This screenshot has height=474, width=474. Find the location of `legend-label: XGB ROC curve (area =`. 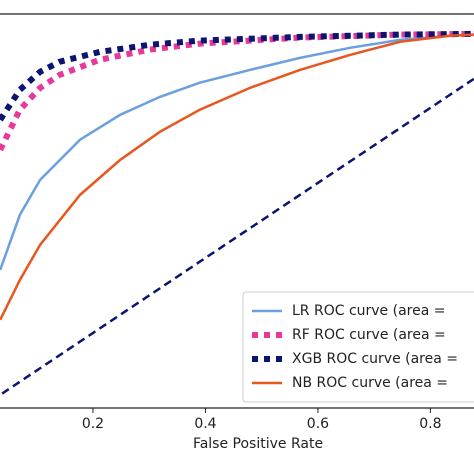

legend-label: XGB ROC curve (area = is located at coordinates (375, 359).